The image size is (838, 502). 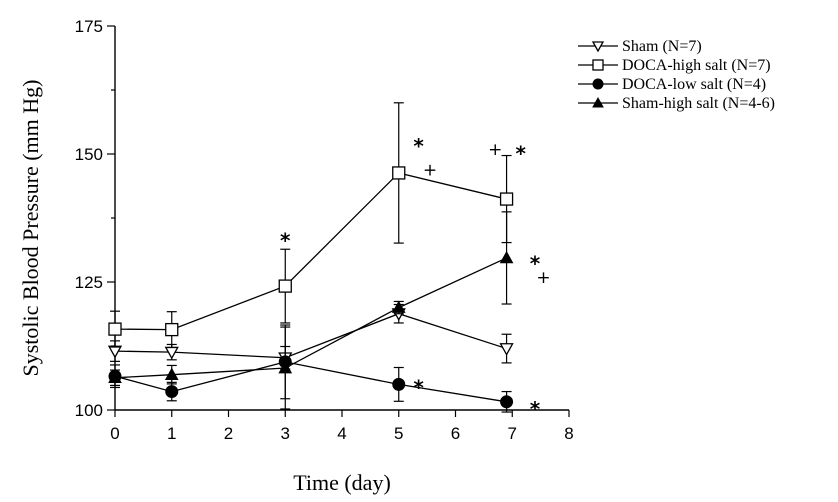 What do you see at coordinates (30, 228) in the screenshot?
I see `y-axis-label: Systolic Blood Pressure (mm Hg)` at bounding box center [30, 228].